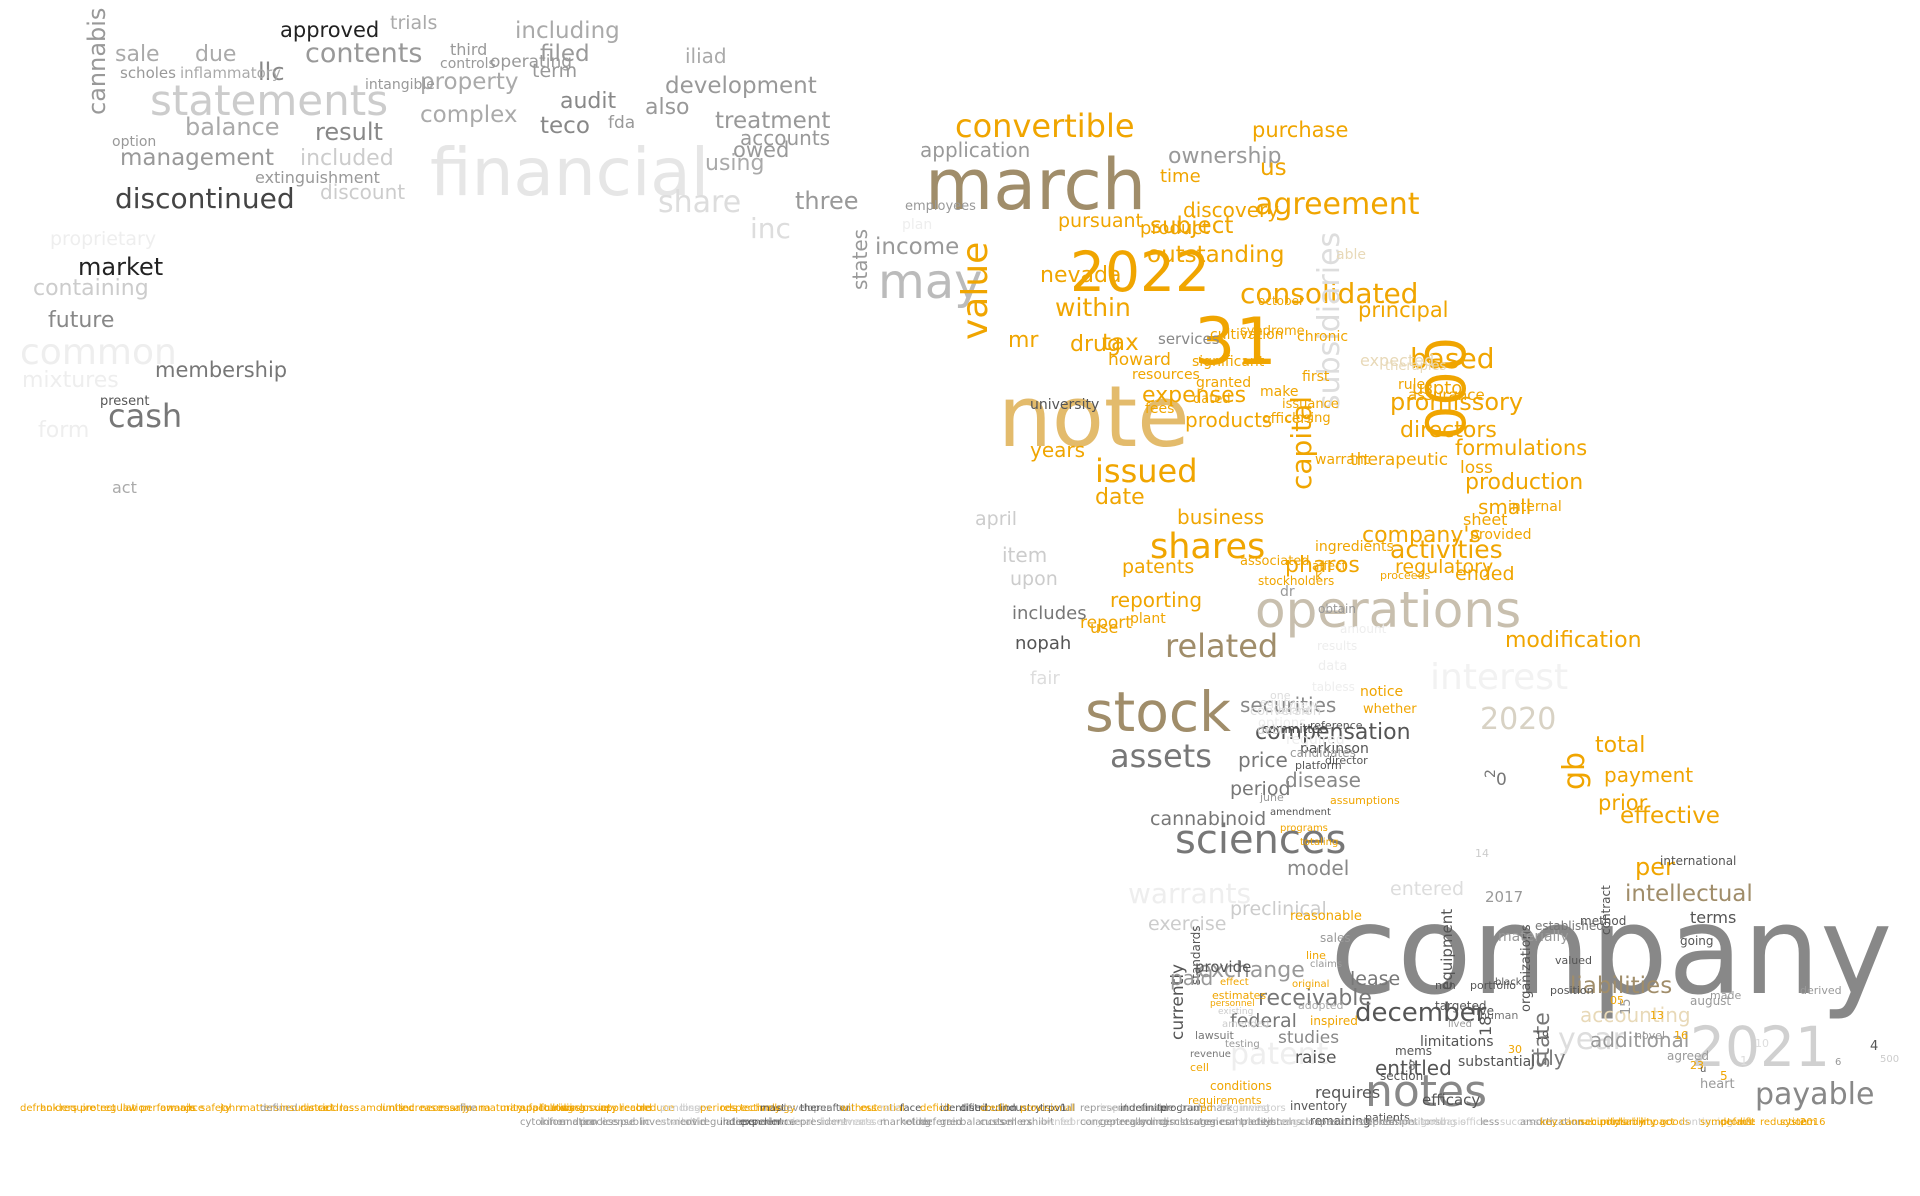 Image resolution: width=1920 pixels, height=1196 pixels. Describe the element at coordinates (1157, 1108) in the screenshot. I see `word-unable: unable` at that location.